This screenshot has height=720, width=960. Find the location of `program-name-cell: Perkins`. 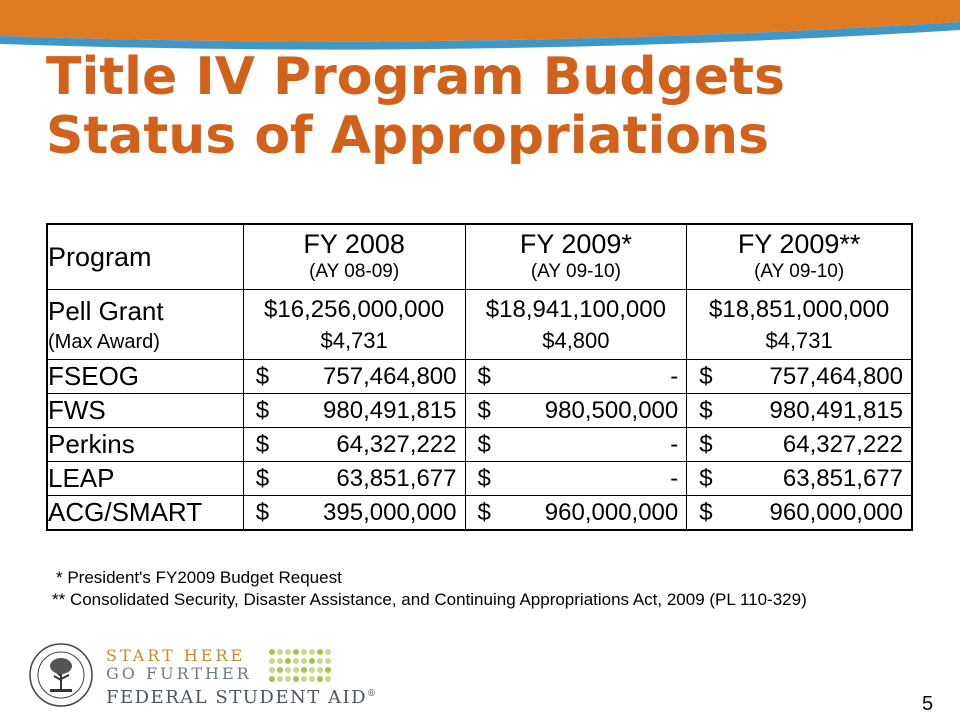

program-name-cell: Perkins is located at coordinates (145, 444).